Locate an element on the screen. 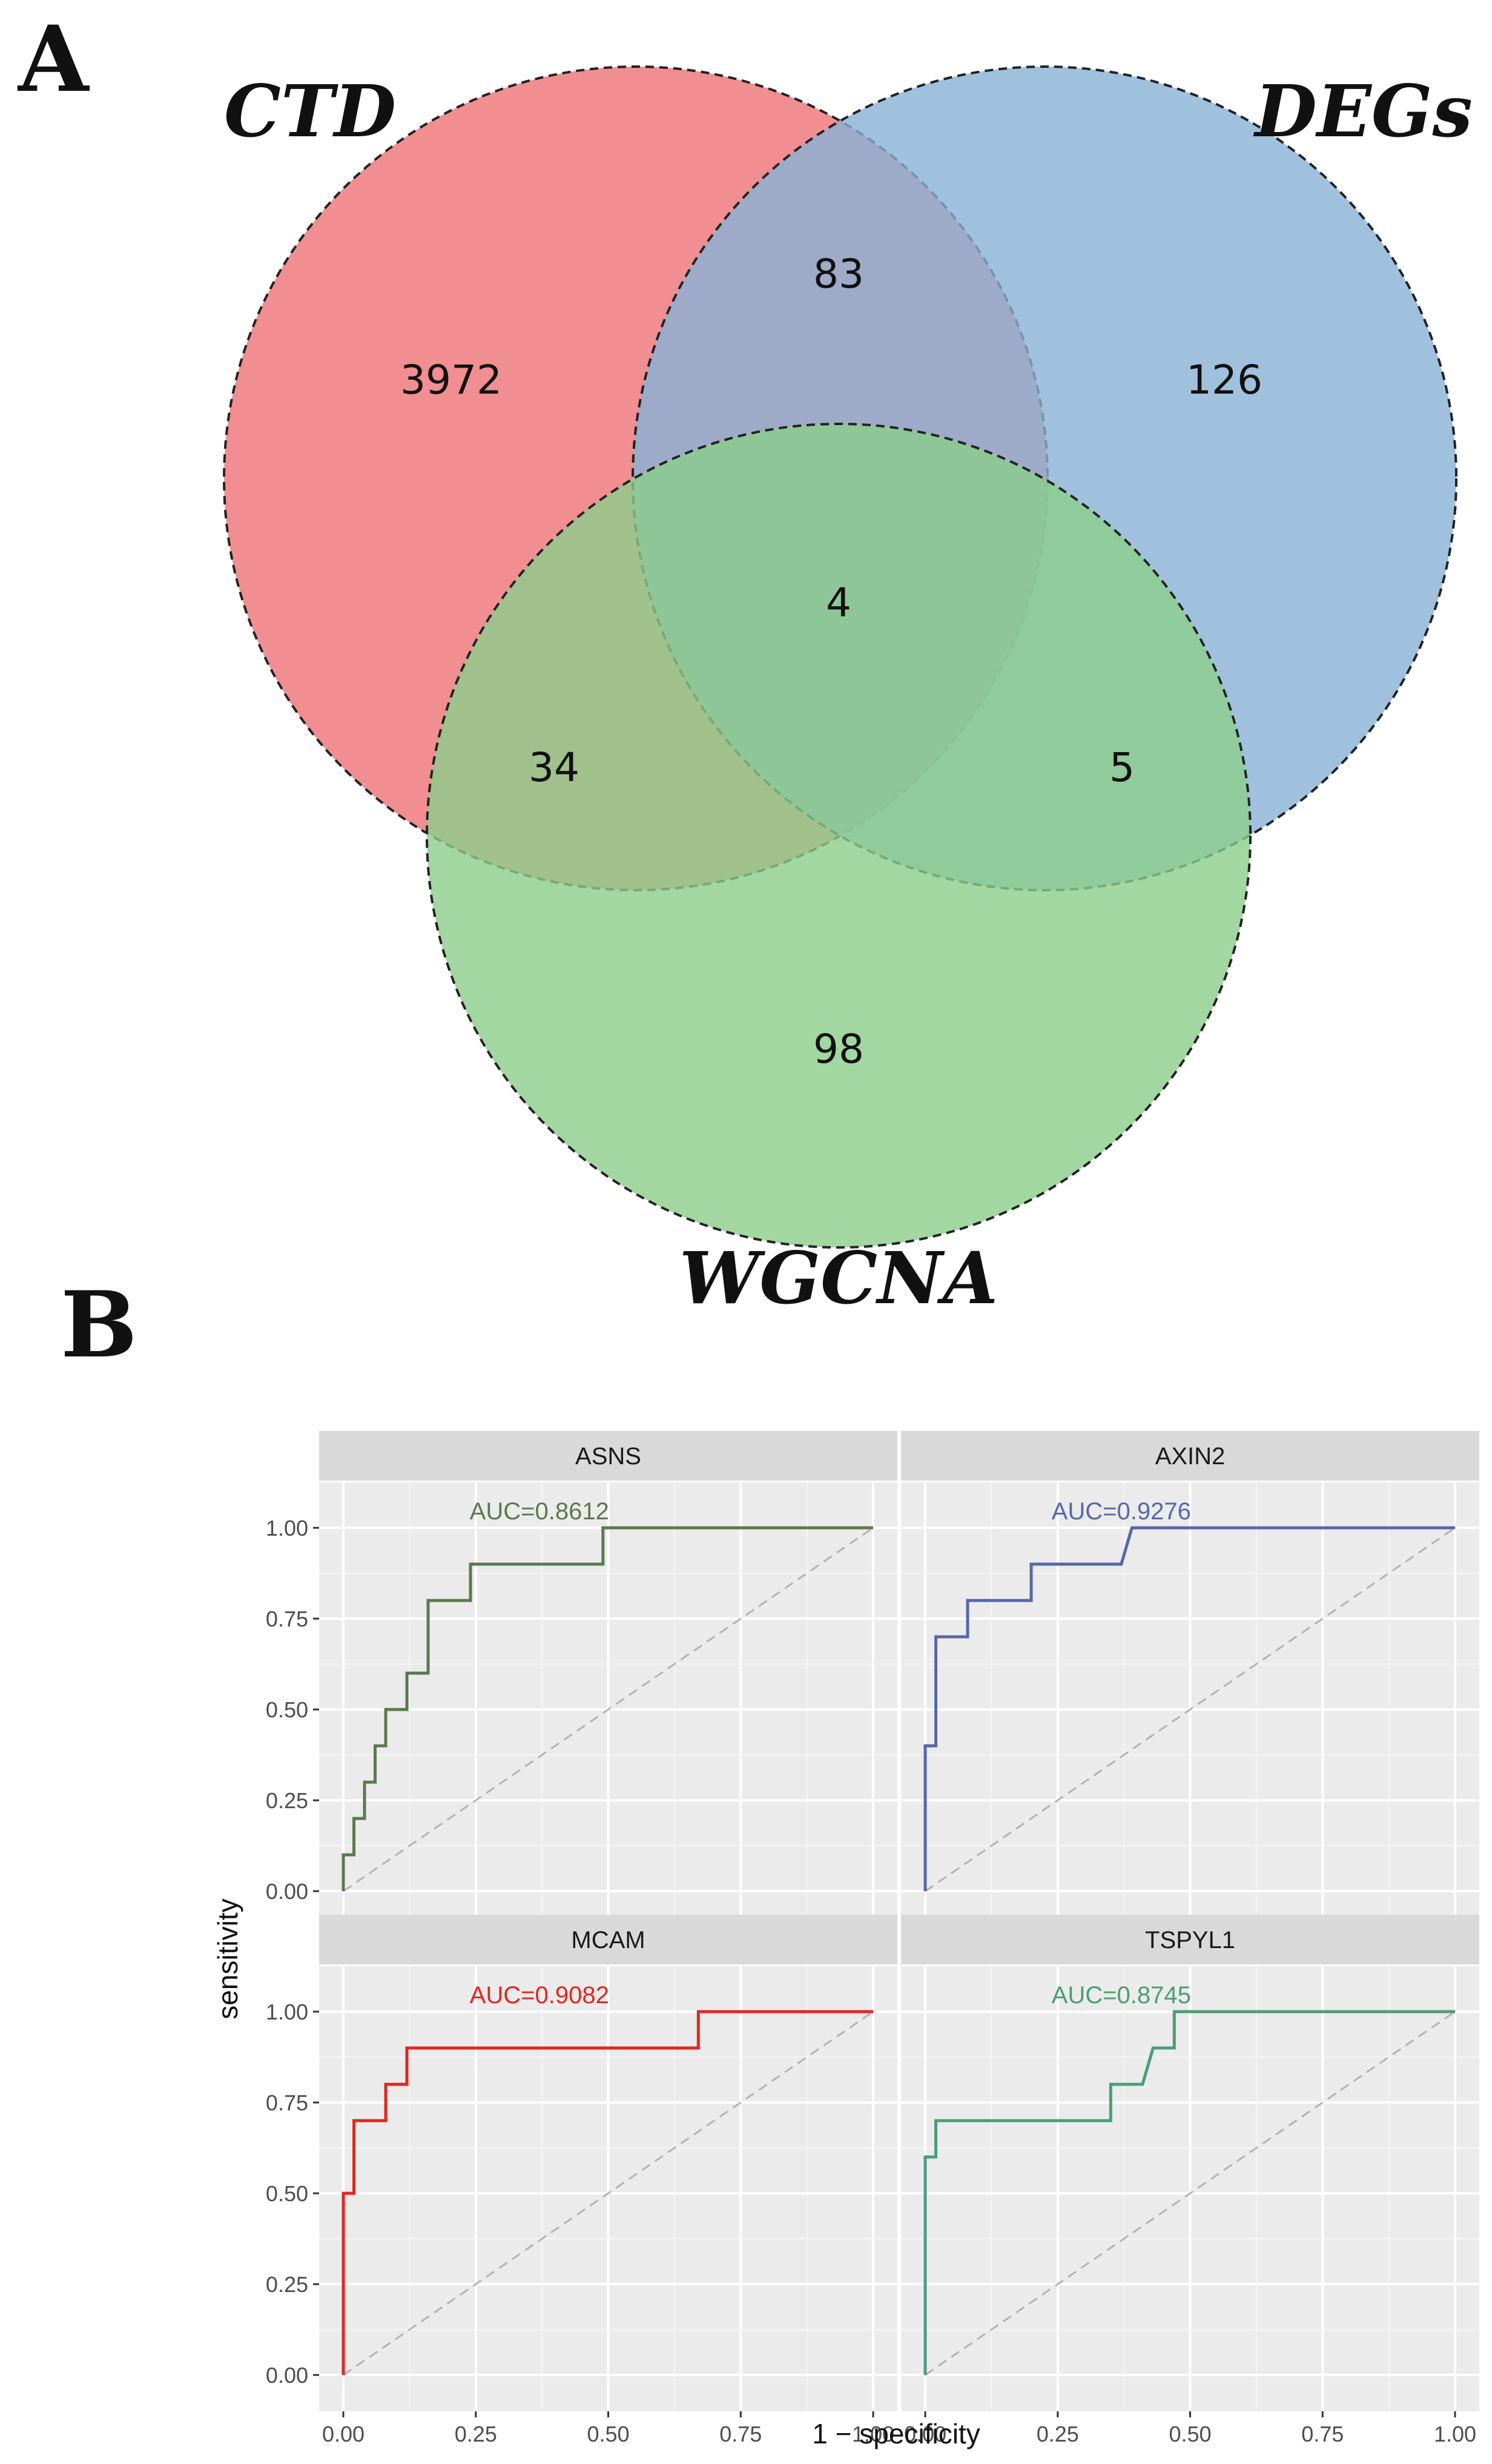 This screenshot has width=1492, height=2464. facet-mcam-y-tick-label: 0.00 is located at coordinates (287, 2375).